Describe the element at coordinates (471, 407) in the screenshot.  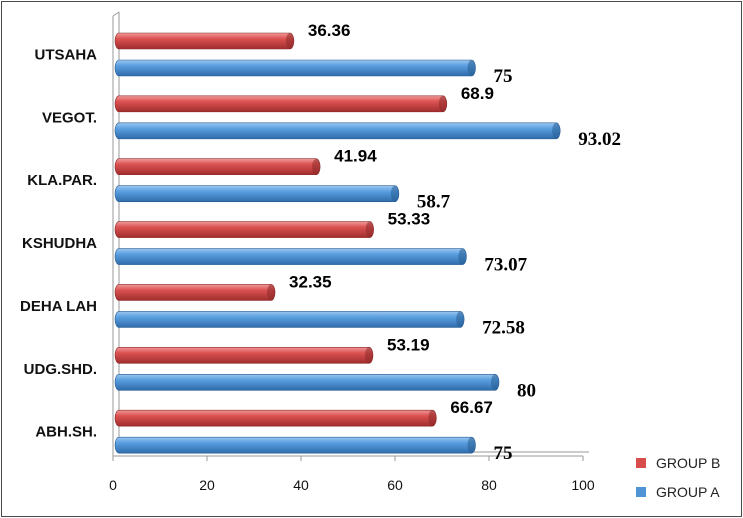
I see `data-label-group-b: 66.67` at that location.